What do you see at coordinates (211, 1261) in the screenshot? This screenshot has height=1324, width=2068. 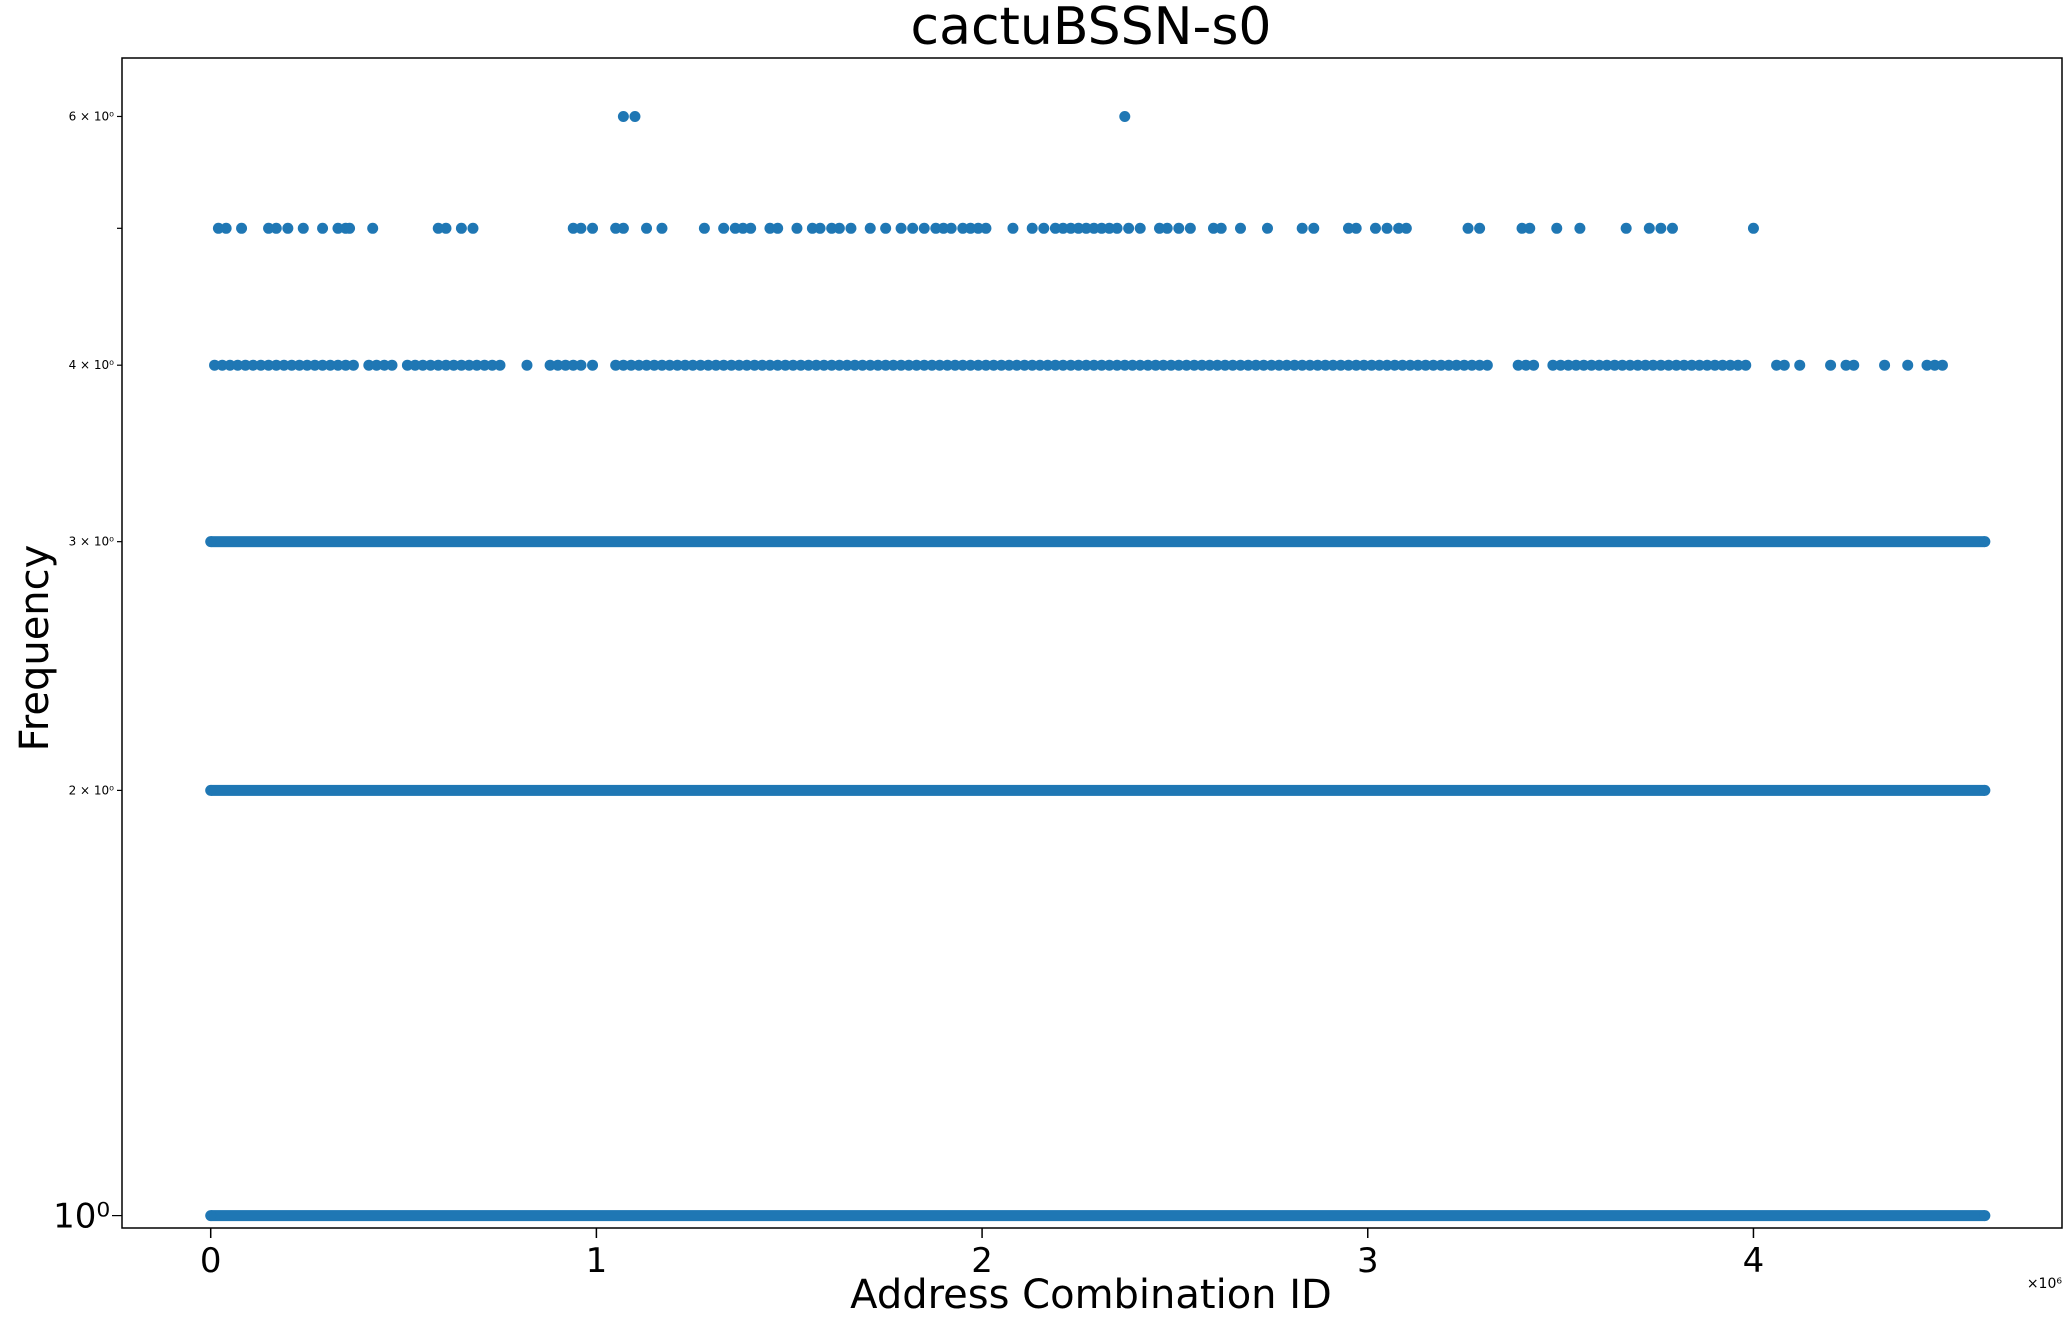 I see `x-tick-label: 0` at bounding box center [211, 1261].